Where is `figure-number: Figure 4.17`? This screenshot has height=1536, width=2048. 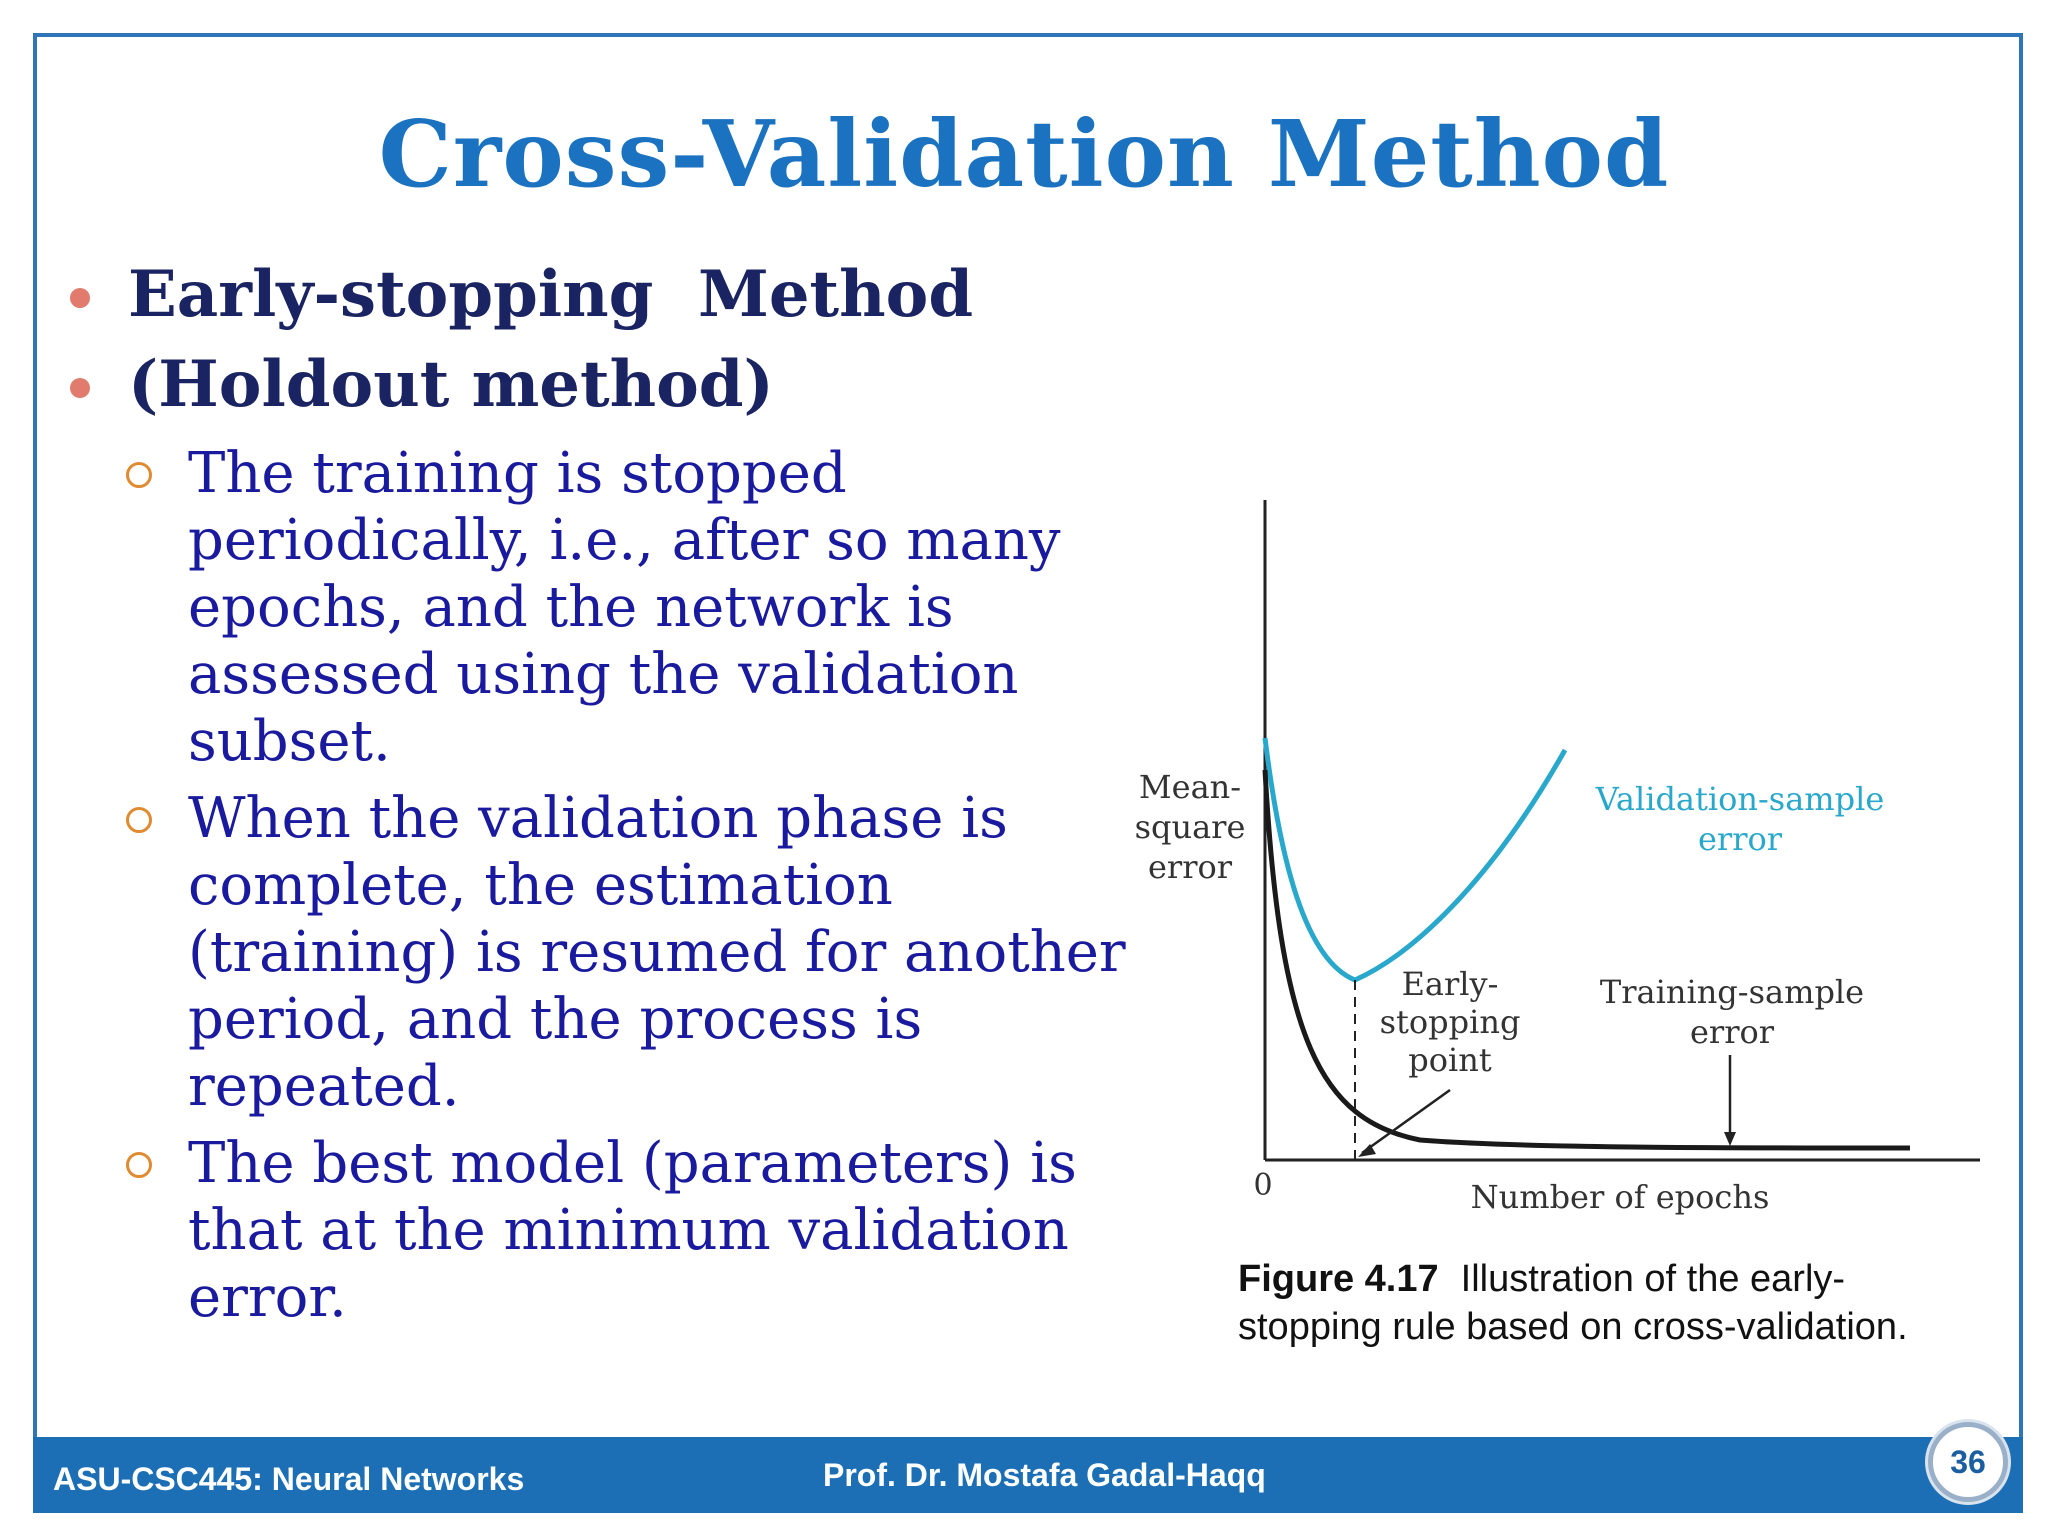
figure-number: Figure 4.17 is located at coordinates (1338, 1279).